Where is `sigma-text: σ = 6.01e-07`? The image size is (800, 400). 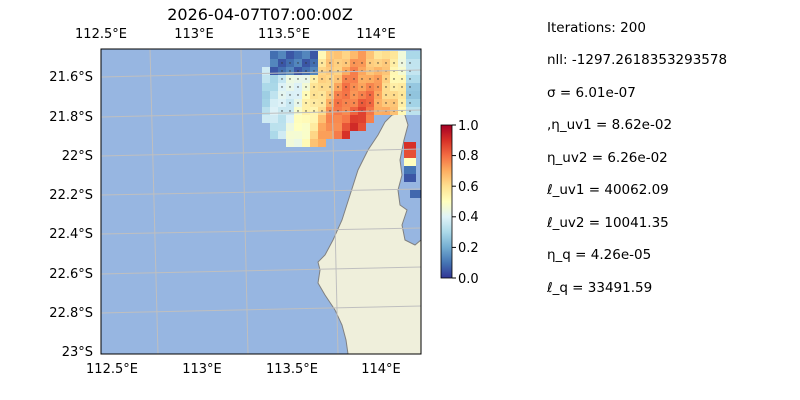 sigma-text: σ = 6.01e-07 is located at coordinates (591, 93).